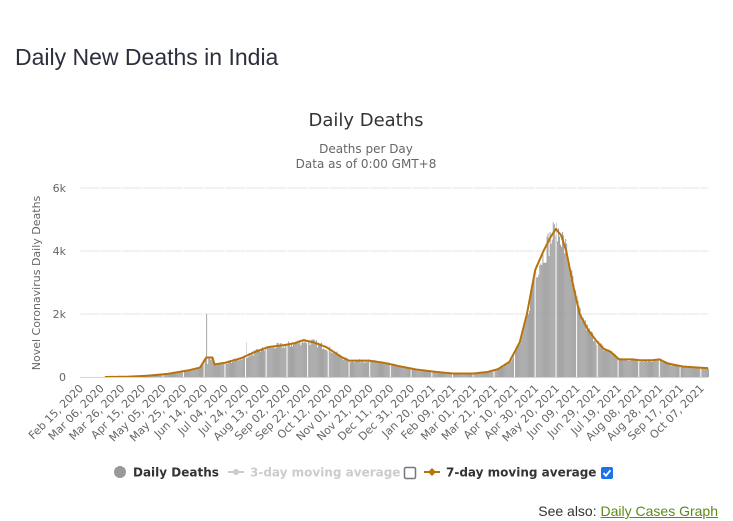 The width and height of the screenshot is (733, 521). What do you see at coordinates (120, 472) in the screenshot?
I see `legend-marker-daily-deaths` at bounding box center [120, 472].